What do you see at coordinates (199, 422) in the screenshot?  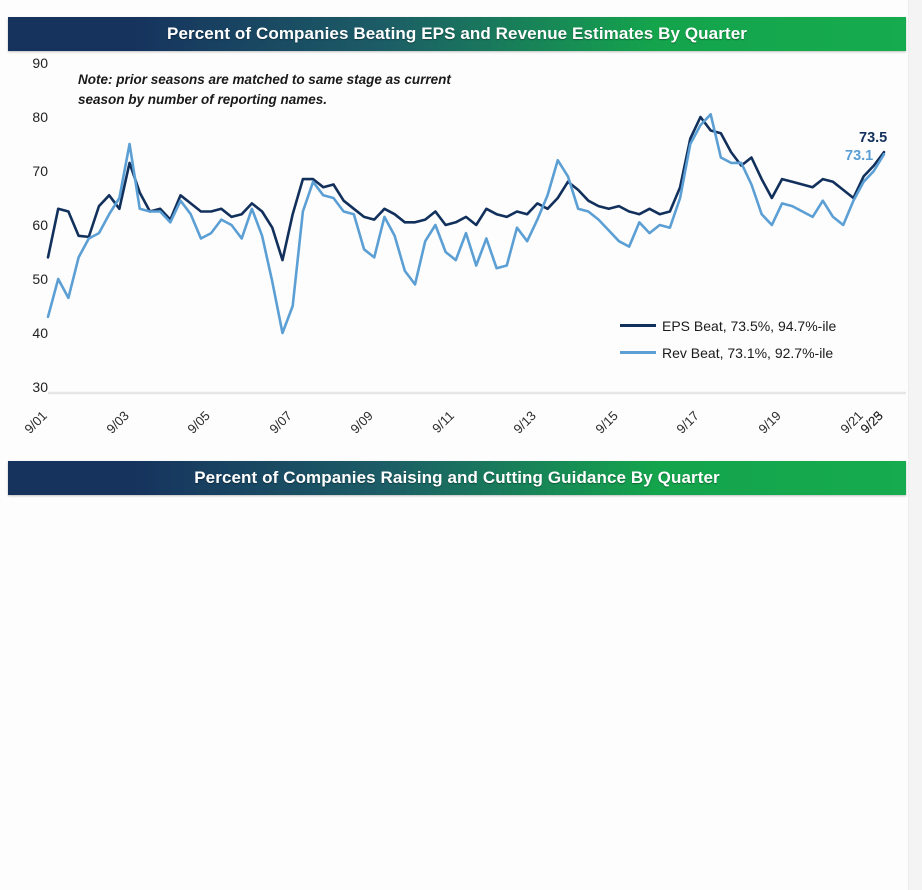 I see `x-axis-tick-label: 9/05` at bounding box center [199, 422].